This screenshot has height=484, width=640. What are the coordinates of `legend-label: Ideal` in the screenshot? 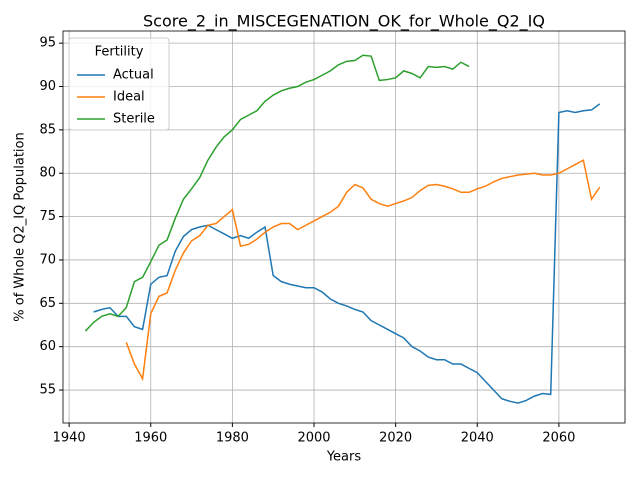 It's located at (129, 97).